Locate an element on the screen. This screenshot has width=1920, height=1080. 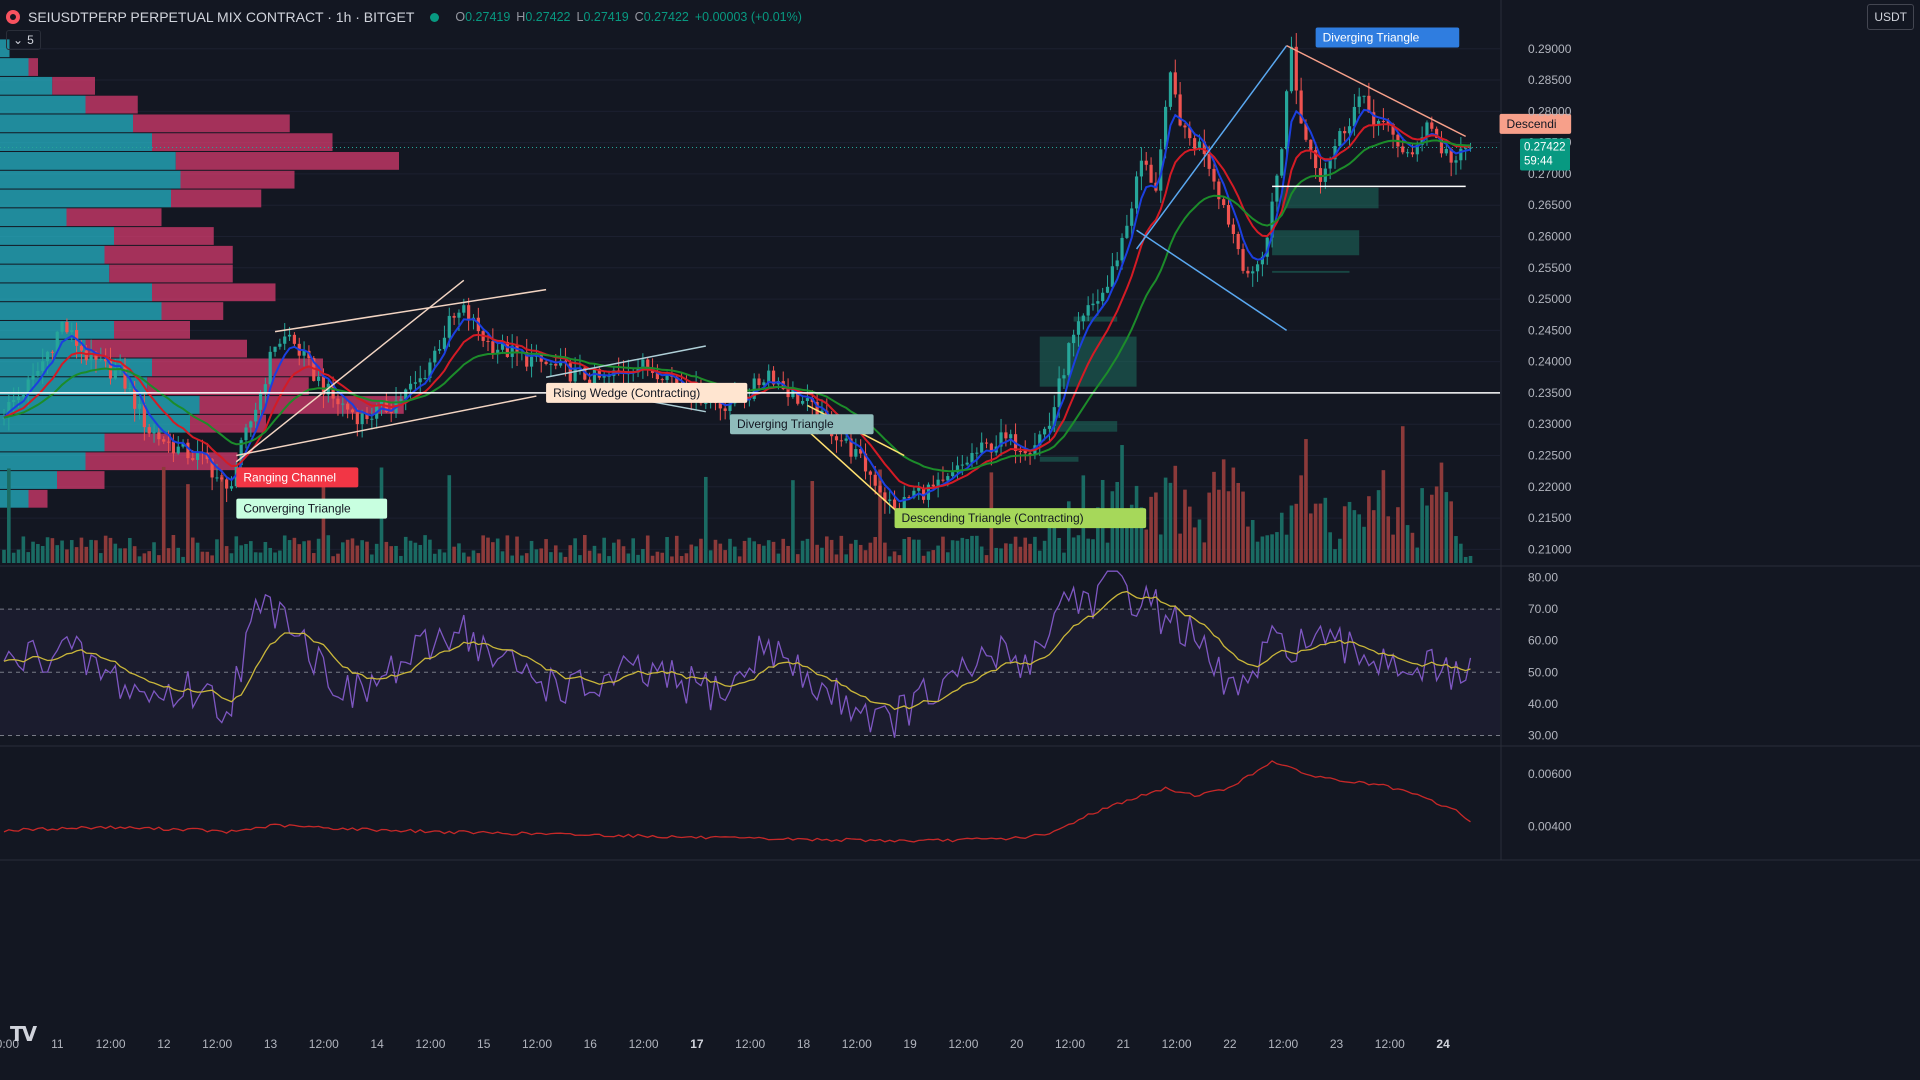
rsi-tick-label: 80.00 is located at coordinates (1543, 577).